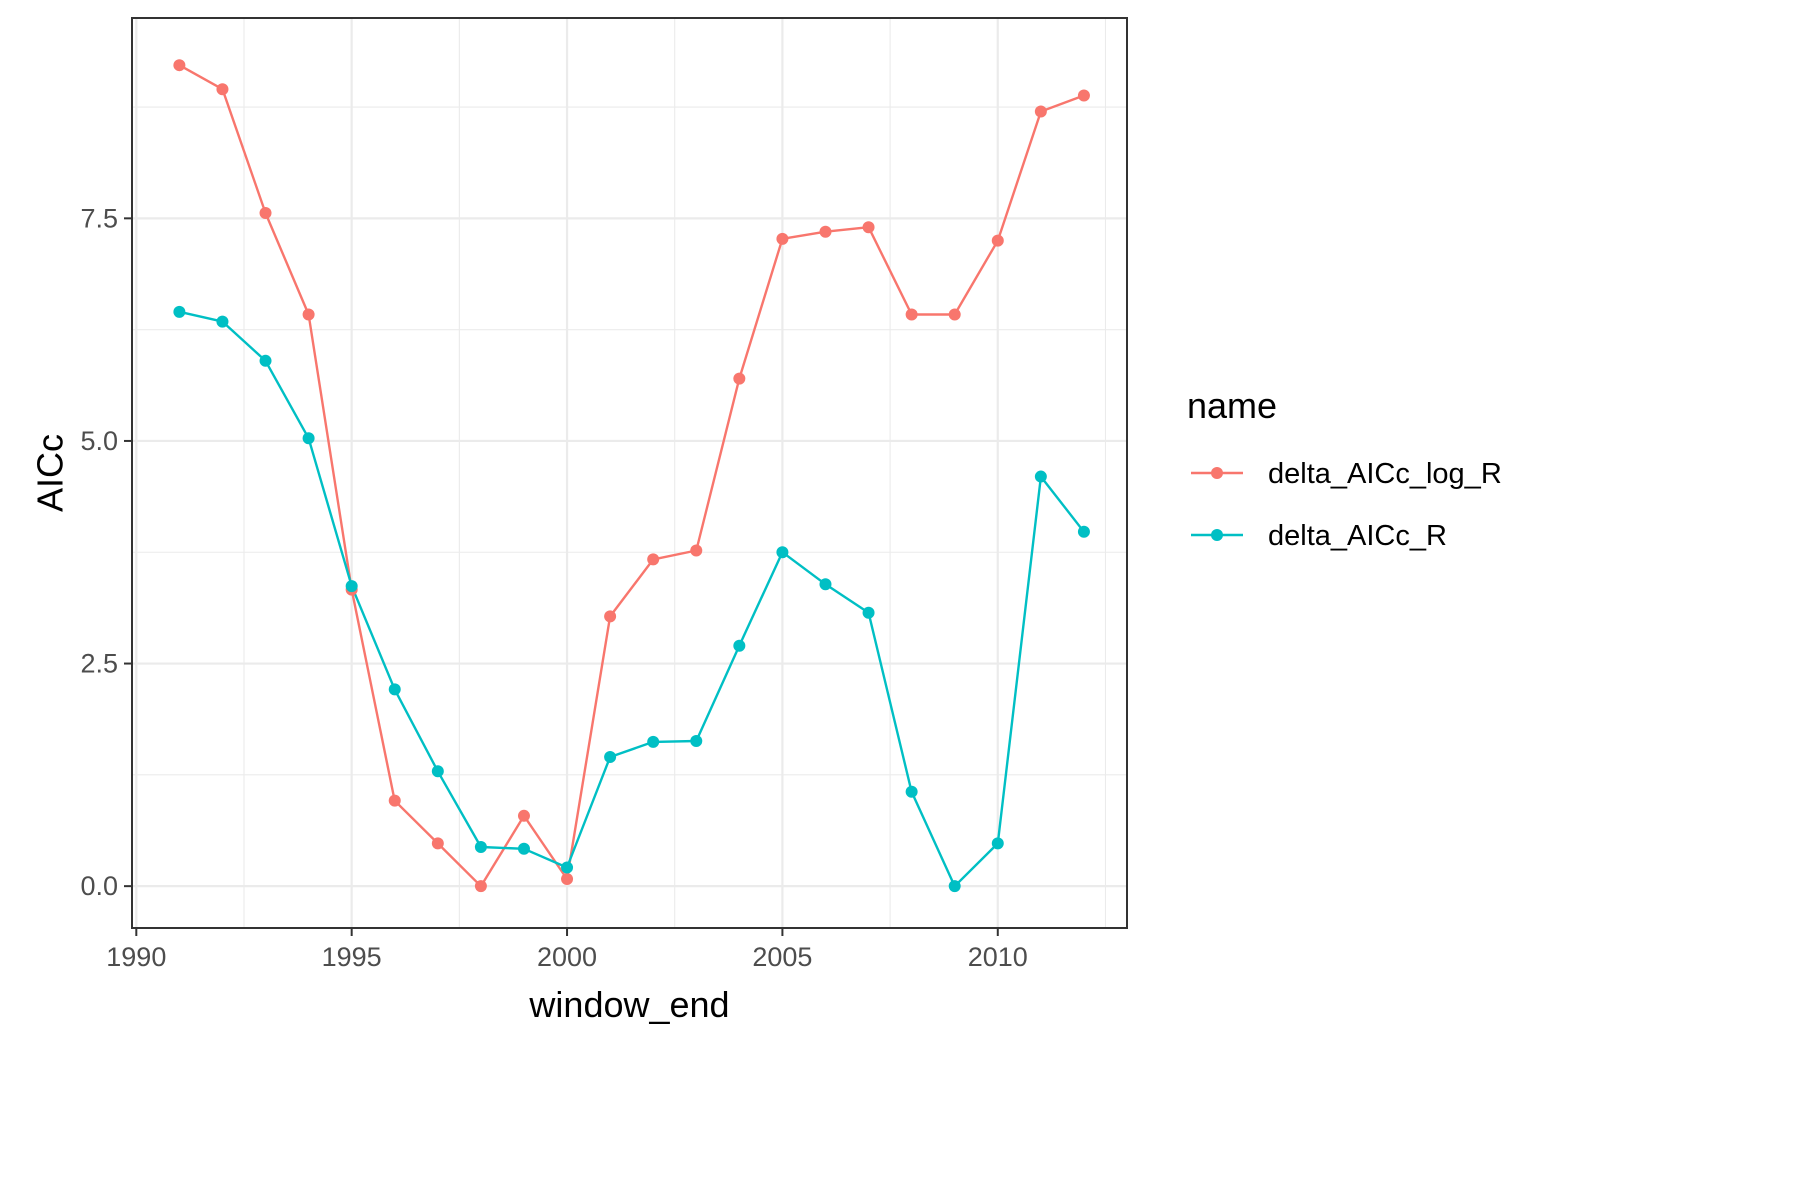 The image size is (1800, 1200). Describe the element at coordinates (1232, 405) in the screenshot. I see `legend-title: name` at that location.